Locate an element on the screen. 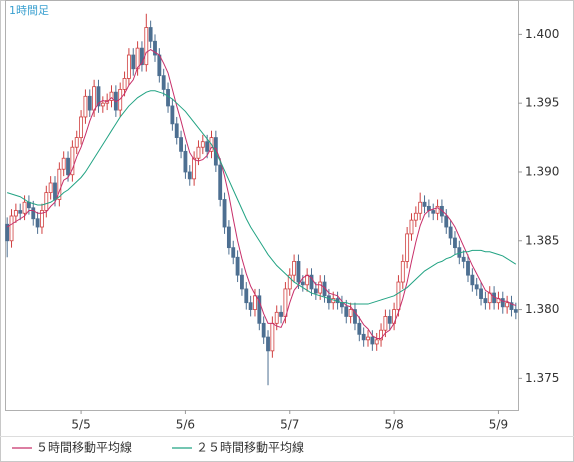  x-tick-label: 5/9 is located at coordinates (498, 425).